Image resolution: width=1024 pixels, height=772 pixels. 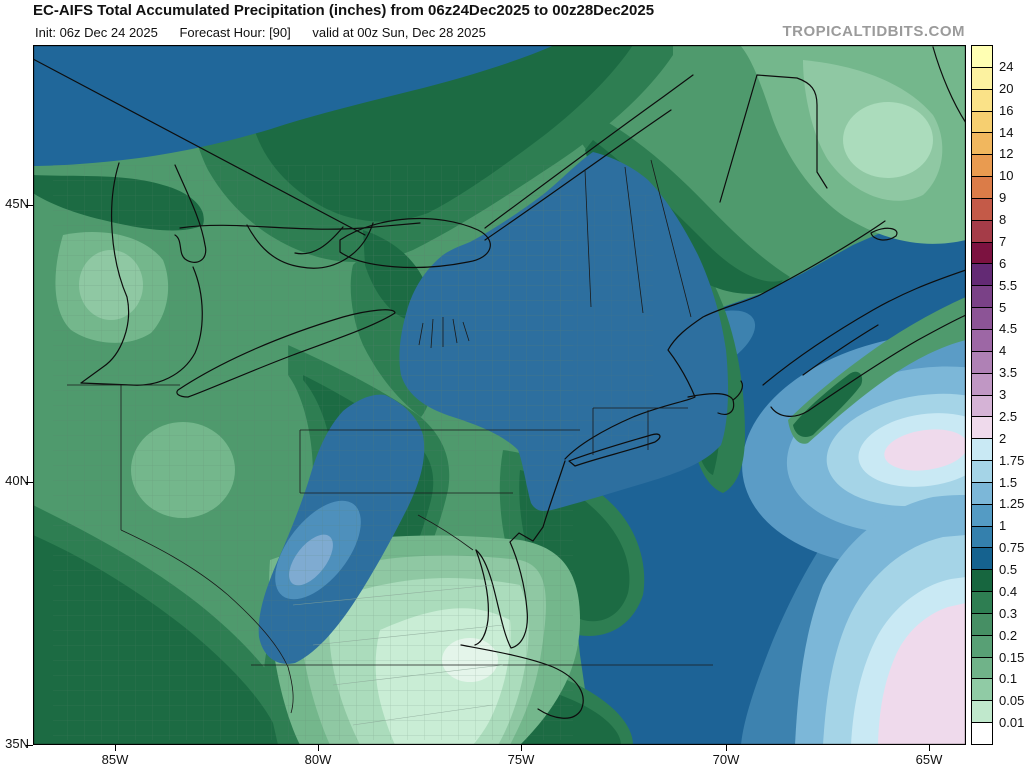 I want to click on lat-label: 40N, so click(x=17, y=480).